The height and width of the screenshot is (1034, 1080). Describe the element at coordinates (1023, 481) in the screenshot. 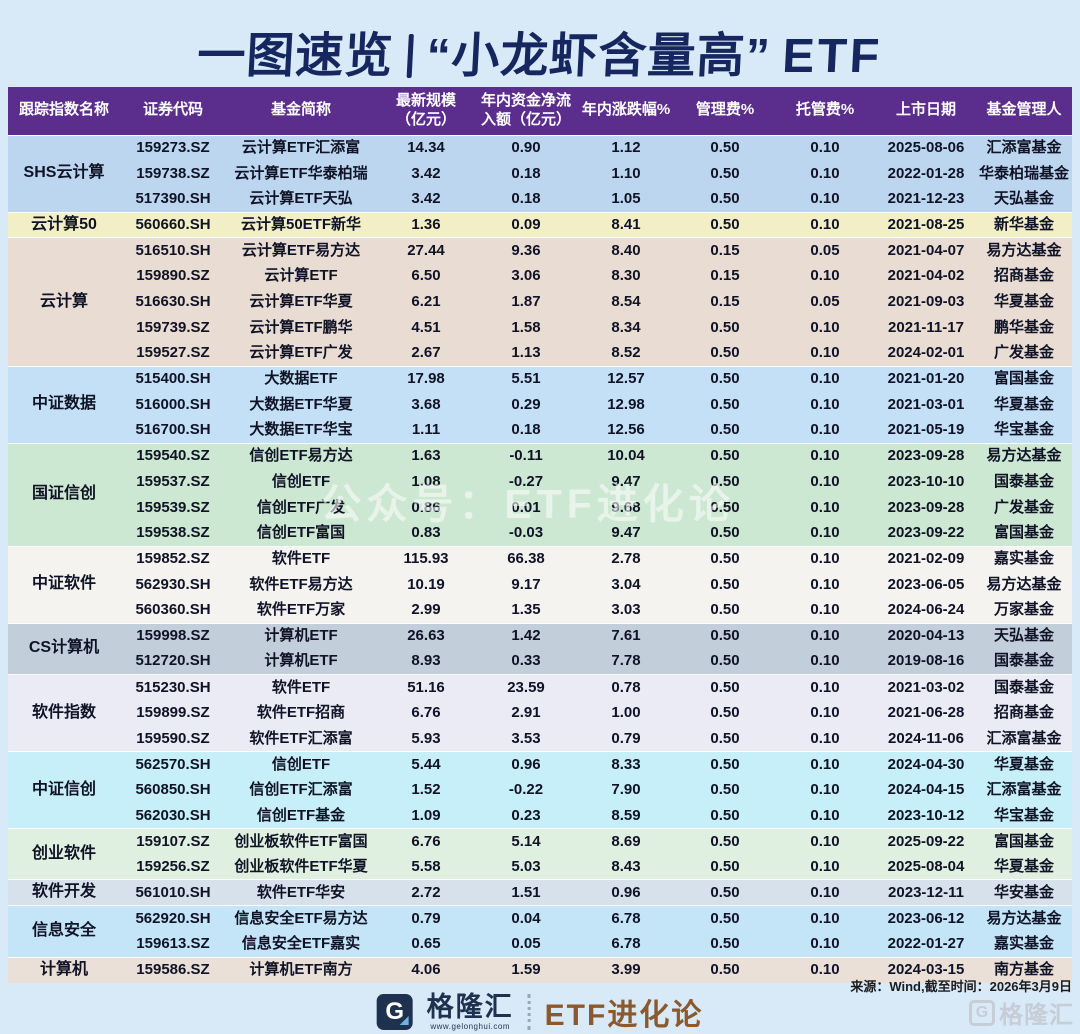

I see `table-cell: 国泰基金` at that location.